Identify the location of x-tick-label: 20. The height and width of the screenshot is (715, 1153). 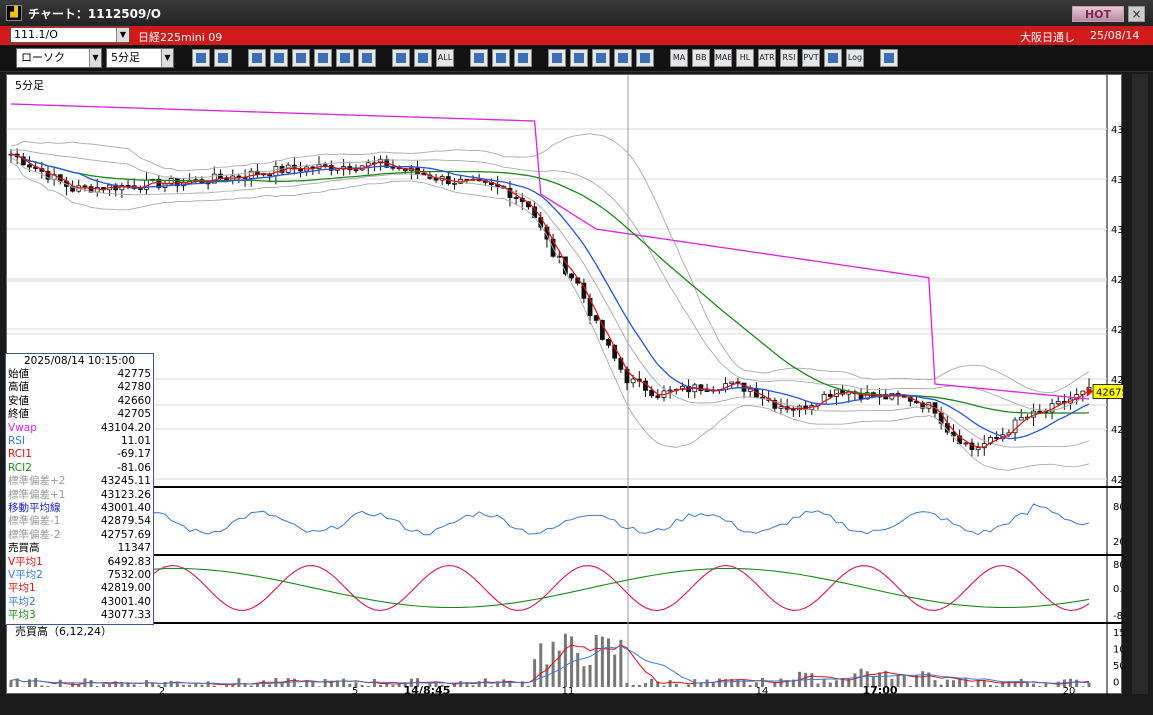
(1069, 690).